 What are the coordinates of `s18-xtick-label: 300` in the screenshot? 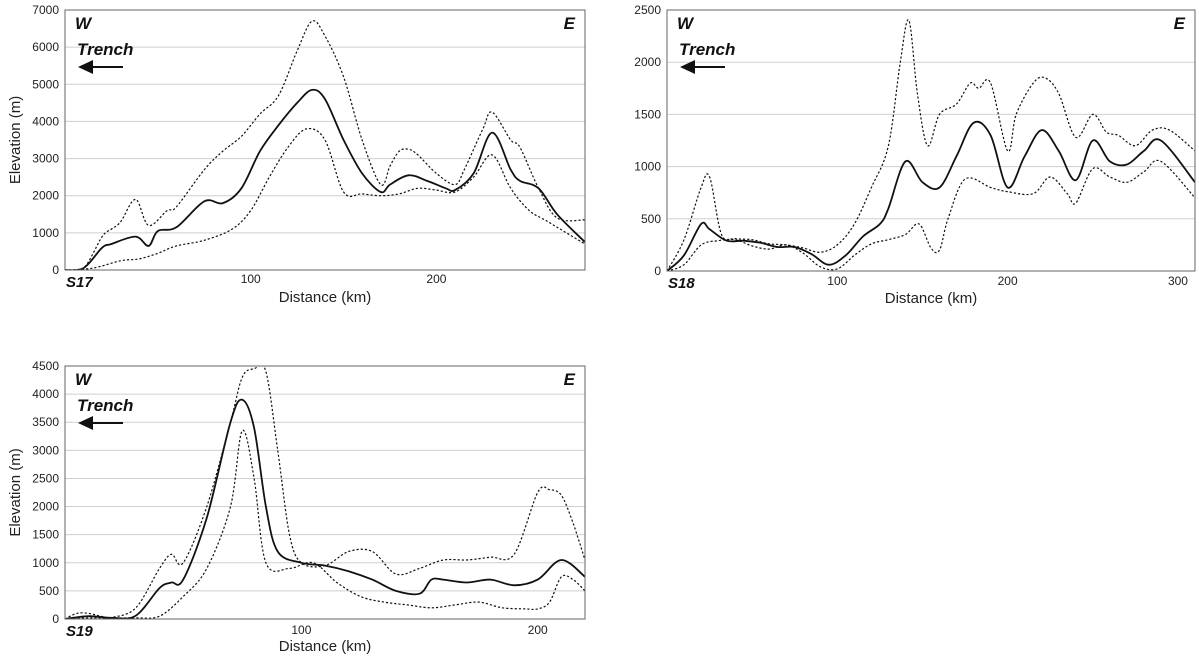 It's located at (1178, 281).